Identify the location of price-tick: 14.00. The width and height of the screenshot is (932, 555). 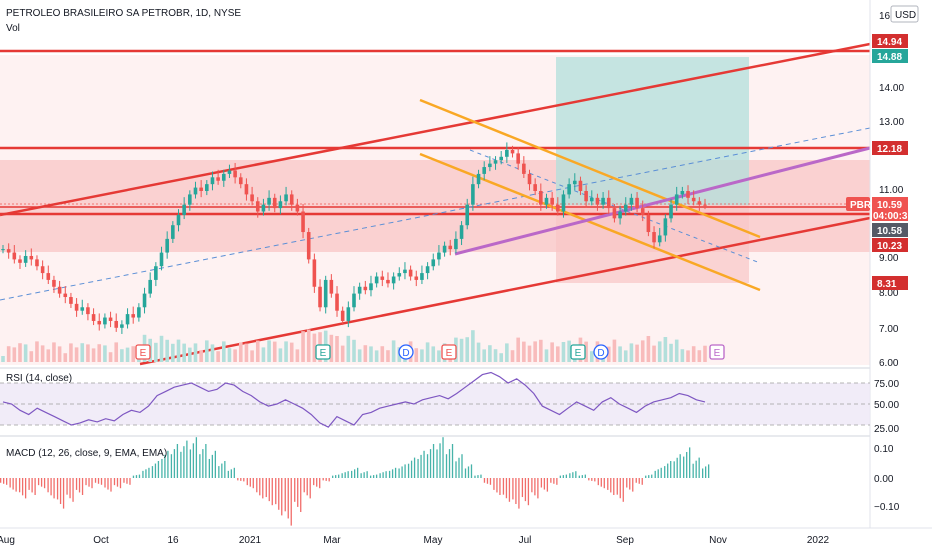
(891, 88).